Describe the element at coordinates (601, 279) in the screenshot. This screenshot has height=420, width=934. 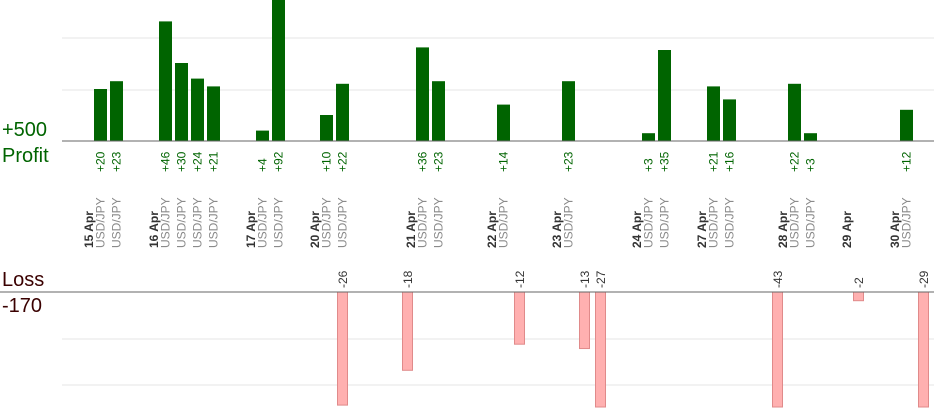
I see `loss-value-label: -27` at that location.